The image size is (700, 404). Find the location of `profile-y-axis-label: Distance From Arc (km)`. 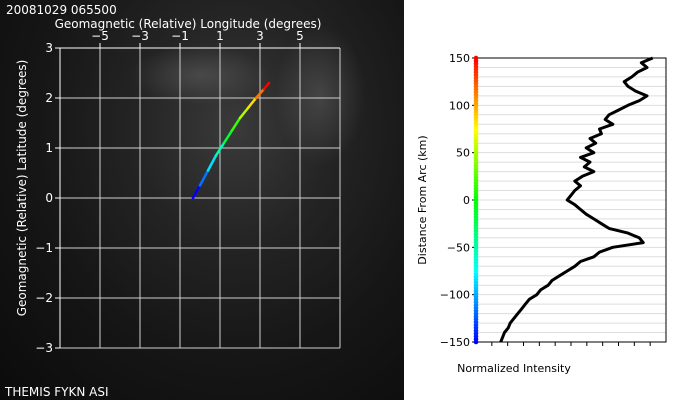

profile-y-axis-label: Distance From Arc (km) is located at coordinates (422, 199).